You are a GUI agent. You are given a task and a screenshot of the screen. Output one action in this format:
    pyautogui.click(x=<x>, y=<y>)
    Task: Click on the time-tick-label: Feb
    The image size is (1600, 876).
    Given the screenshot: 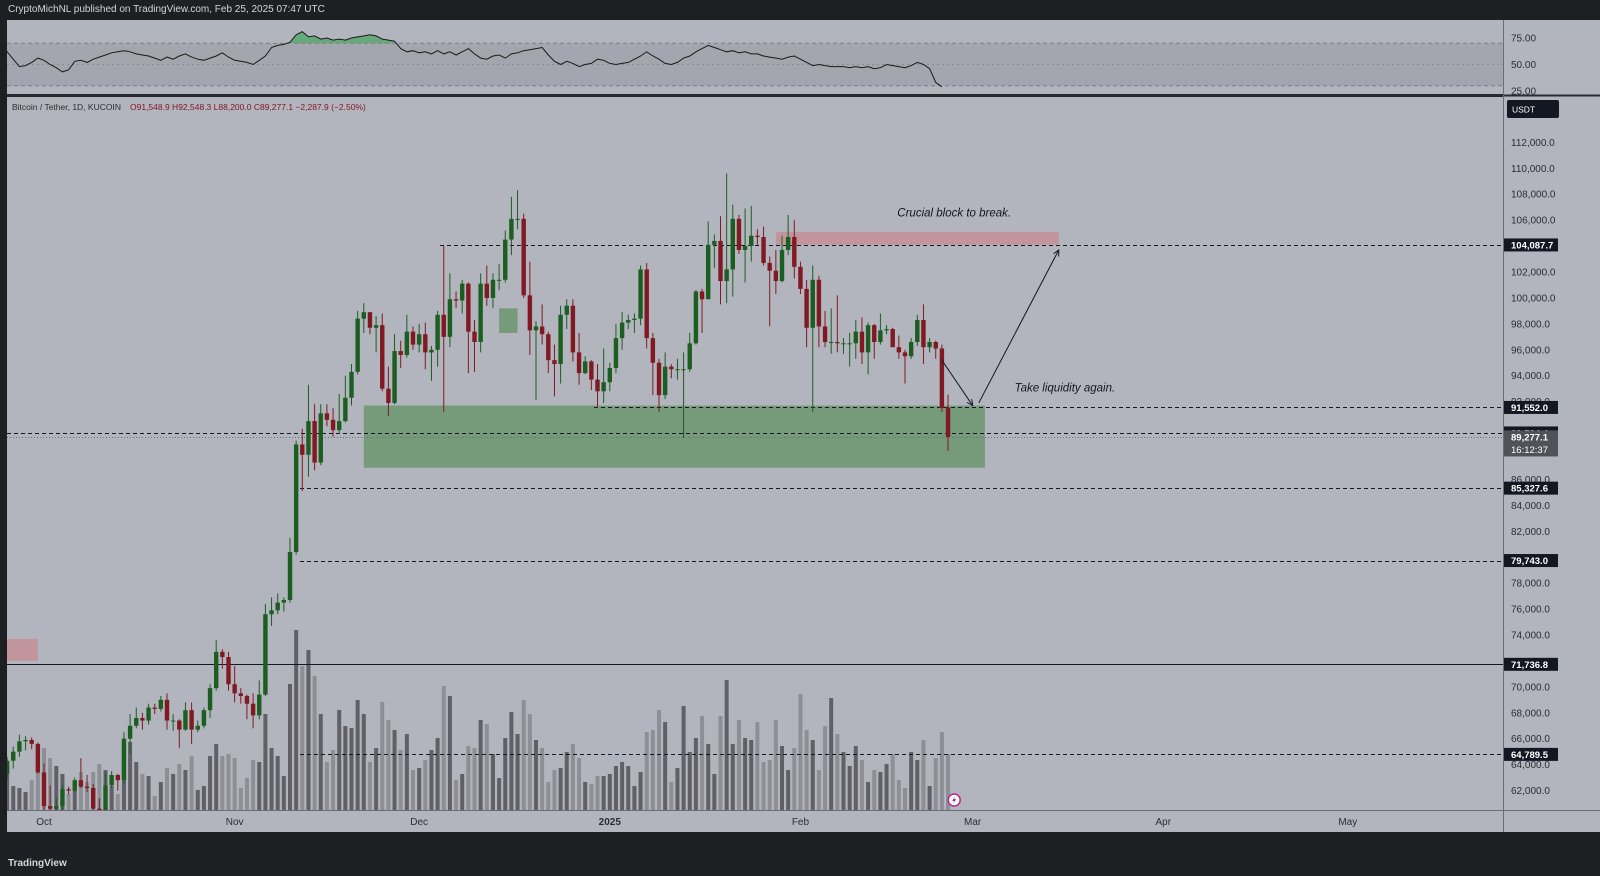 What is the action you would take?
    pyautogui.click(x=801, y=822)
    